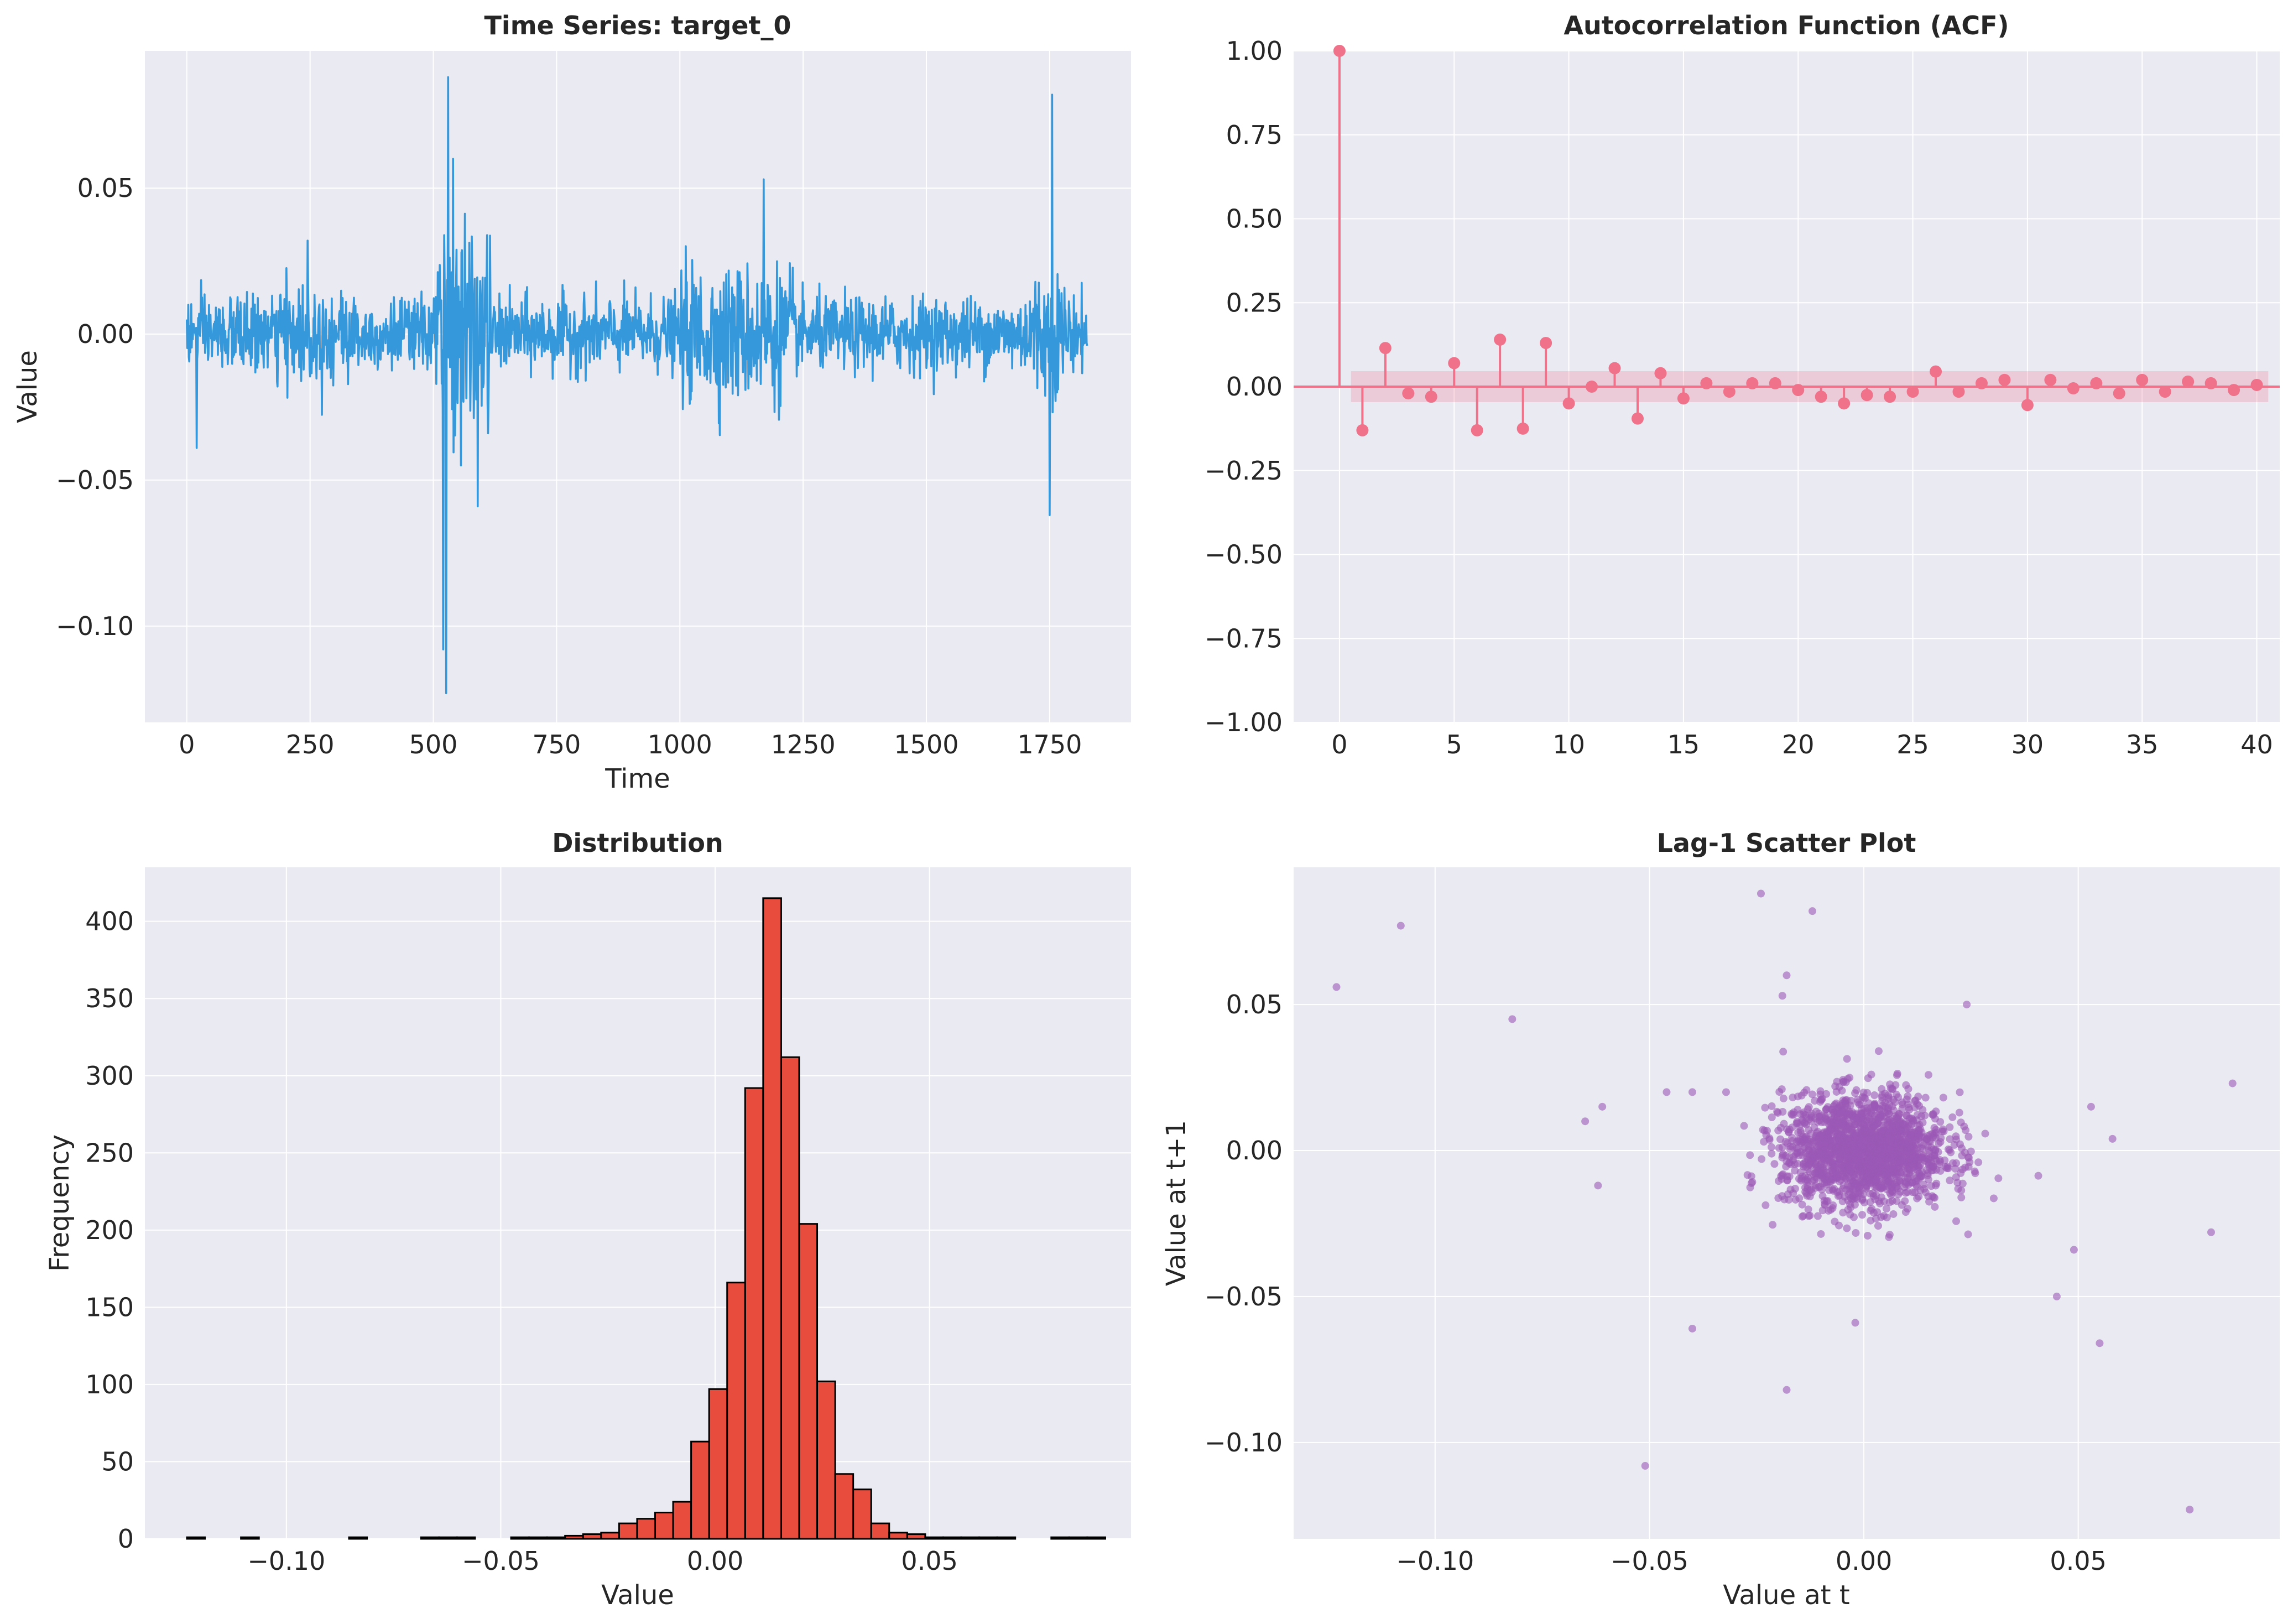 The width and height of the screenshot is (2293, 1624). What do you see at coordinates (110, 1384) in the screenshot?
I see `y-tick-label: 100` at bounding box center [110, 1384].